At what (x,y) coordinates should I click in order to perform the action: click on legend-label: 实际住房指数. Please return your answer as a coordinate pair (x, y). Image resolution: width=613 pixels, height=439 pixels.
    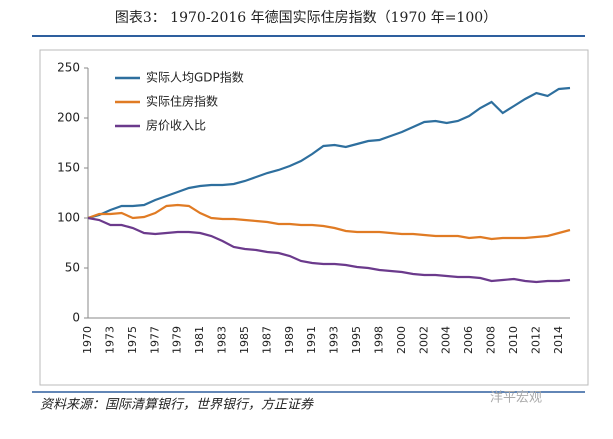
    Looking at the image, I should click on (182, 101).